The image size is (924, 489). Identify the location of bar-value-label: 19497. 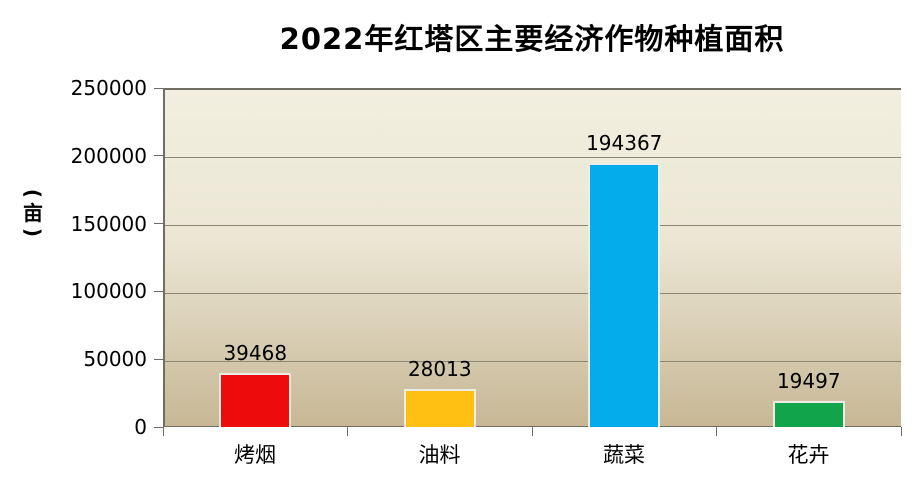
(808, 380).